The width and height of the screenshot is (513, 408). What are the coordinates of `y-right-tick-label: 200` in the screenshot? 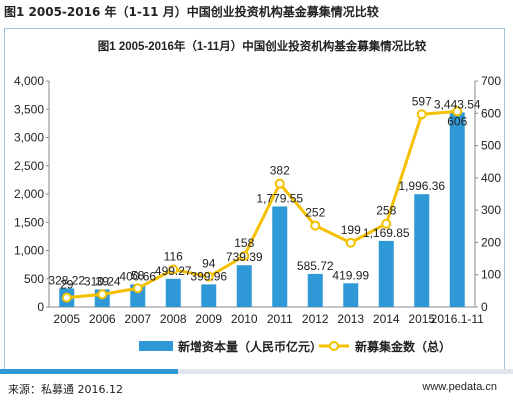 It's located at (491, 242).